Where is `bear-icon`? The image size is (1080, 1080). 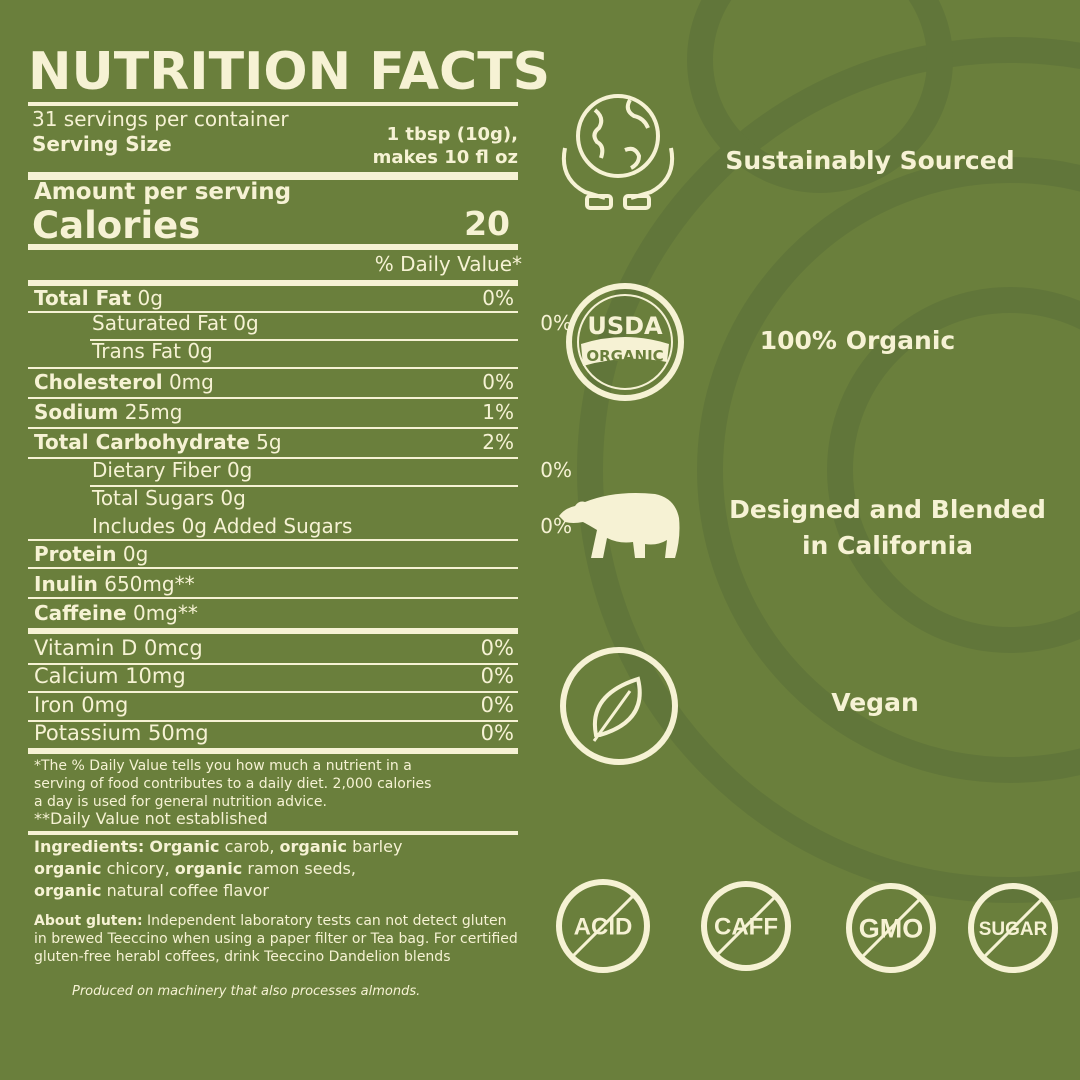 bear-icon is located at coordinates (619, 525).